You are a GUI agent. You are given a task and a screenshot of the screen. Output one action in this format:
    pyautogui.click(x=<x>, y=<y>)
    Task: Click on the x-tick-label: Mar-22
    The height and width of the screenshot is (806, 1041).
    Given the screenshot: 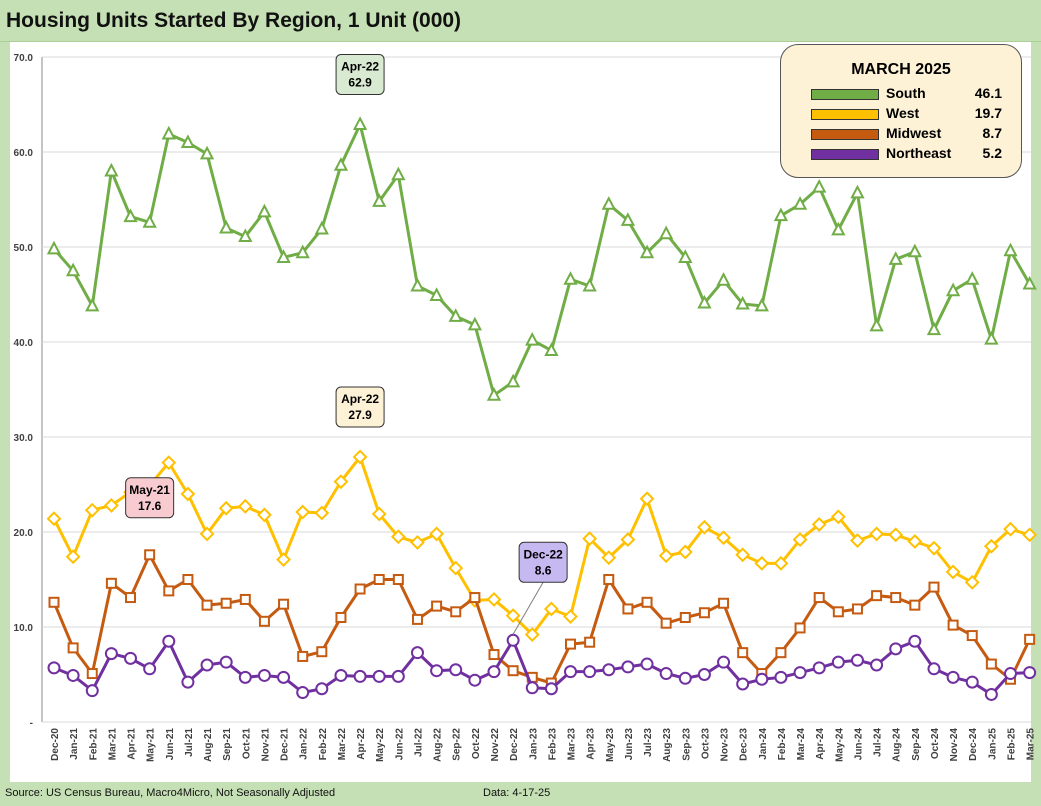 What is the action you would take?
    pyautogui.click(x=342, y=744)
    